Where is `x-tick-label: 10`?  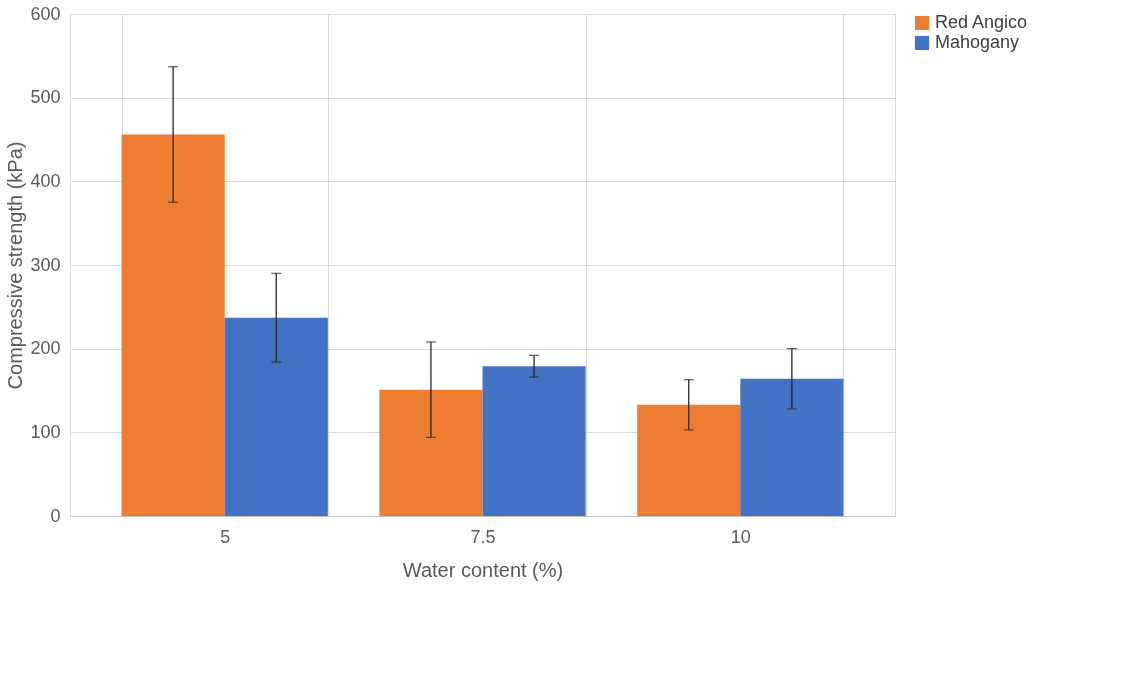 x-tick-label: 10 is located at coordinates (740, 536).